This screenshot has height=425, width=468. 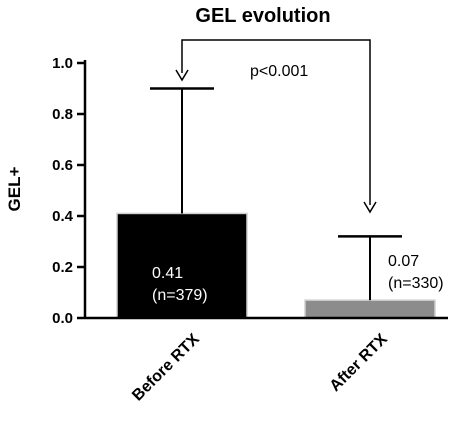 I want to click on bar-n-label: (n=379), so click(x=180, y=295).